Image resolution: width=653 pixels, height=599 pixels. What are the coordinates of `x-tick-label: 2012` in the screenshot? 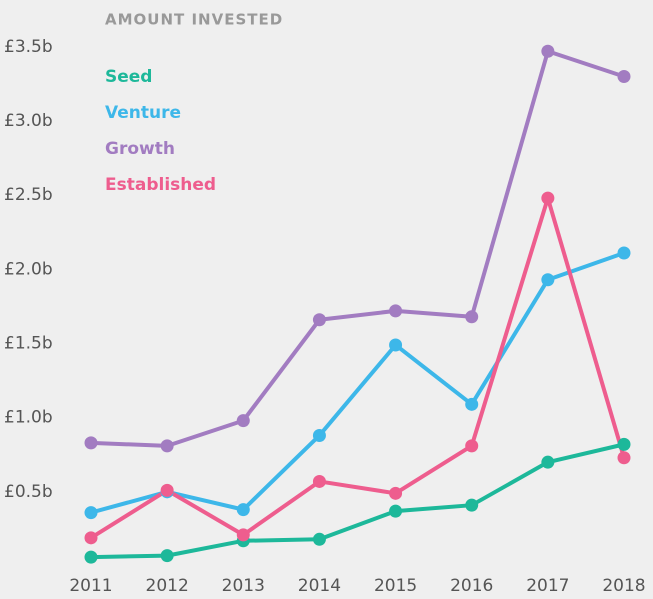 It's located at (167, 586).